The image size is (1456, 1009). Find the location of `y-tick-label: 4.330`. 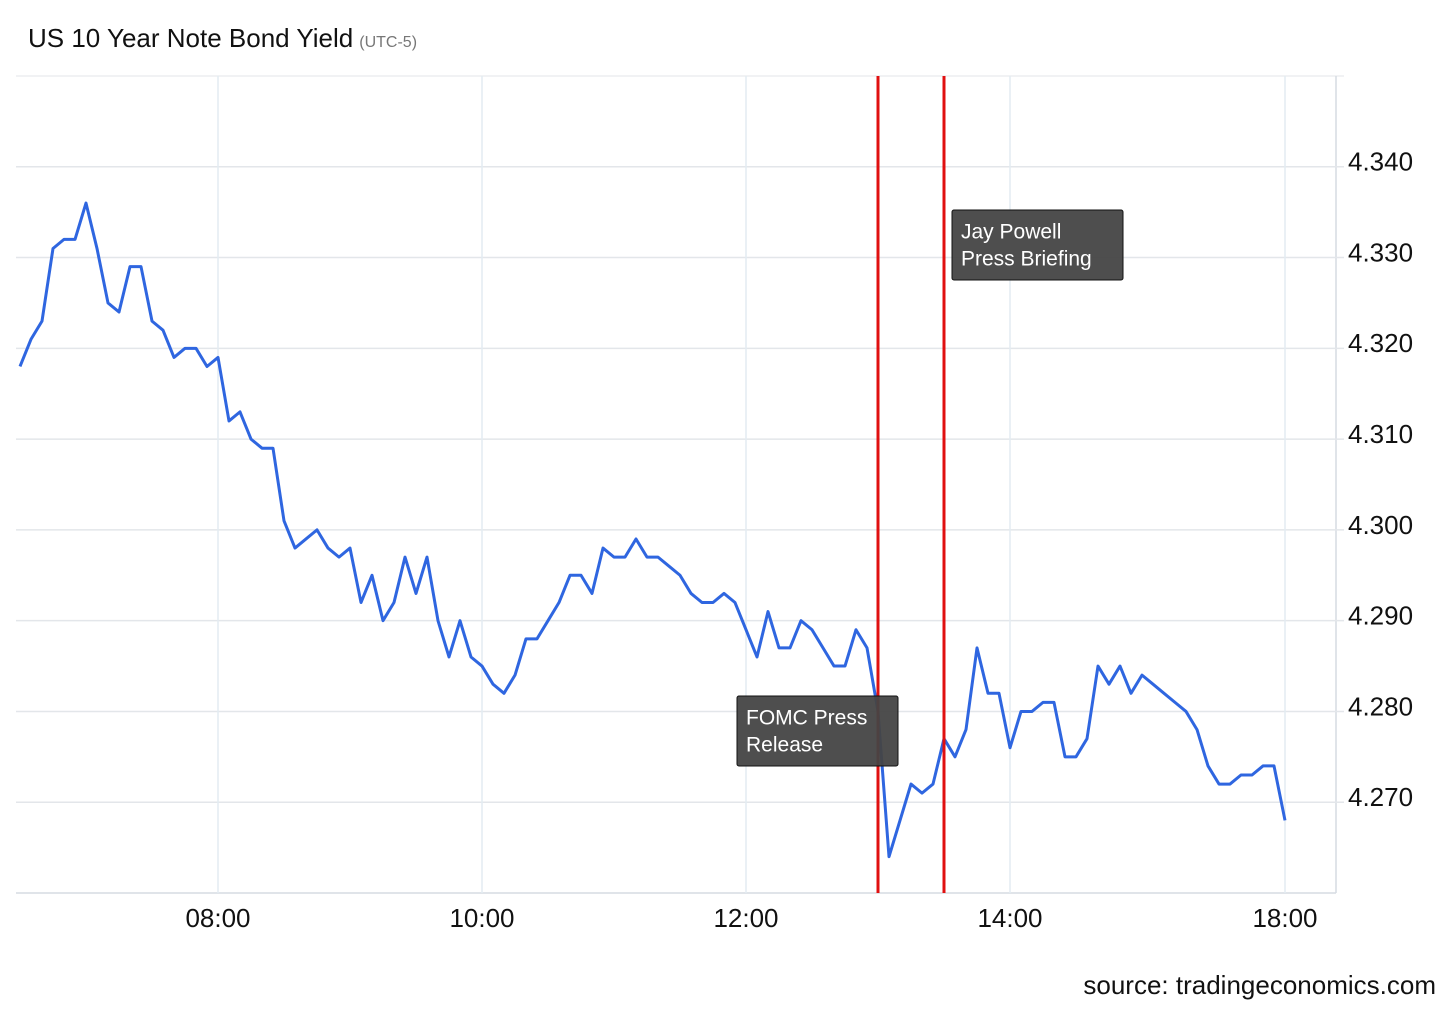

y-tick-label: 4.330 is located at coordinates (1380, 252).